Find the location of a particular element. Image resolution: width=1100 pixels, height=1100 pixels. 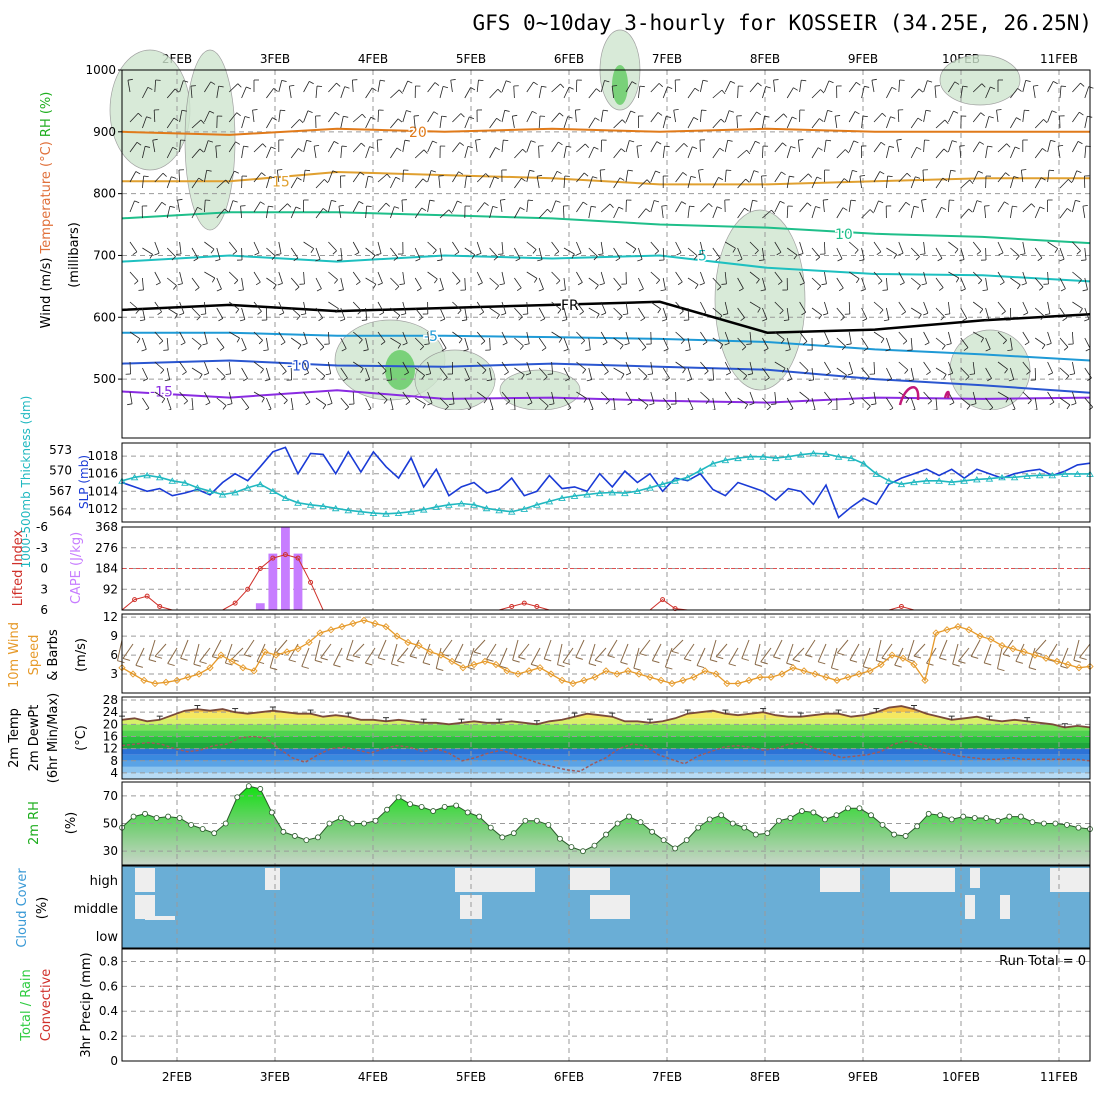

thickness-tick-label: 570 is located at coordinates (60, 470).